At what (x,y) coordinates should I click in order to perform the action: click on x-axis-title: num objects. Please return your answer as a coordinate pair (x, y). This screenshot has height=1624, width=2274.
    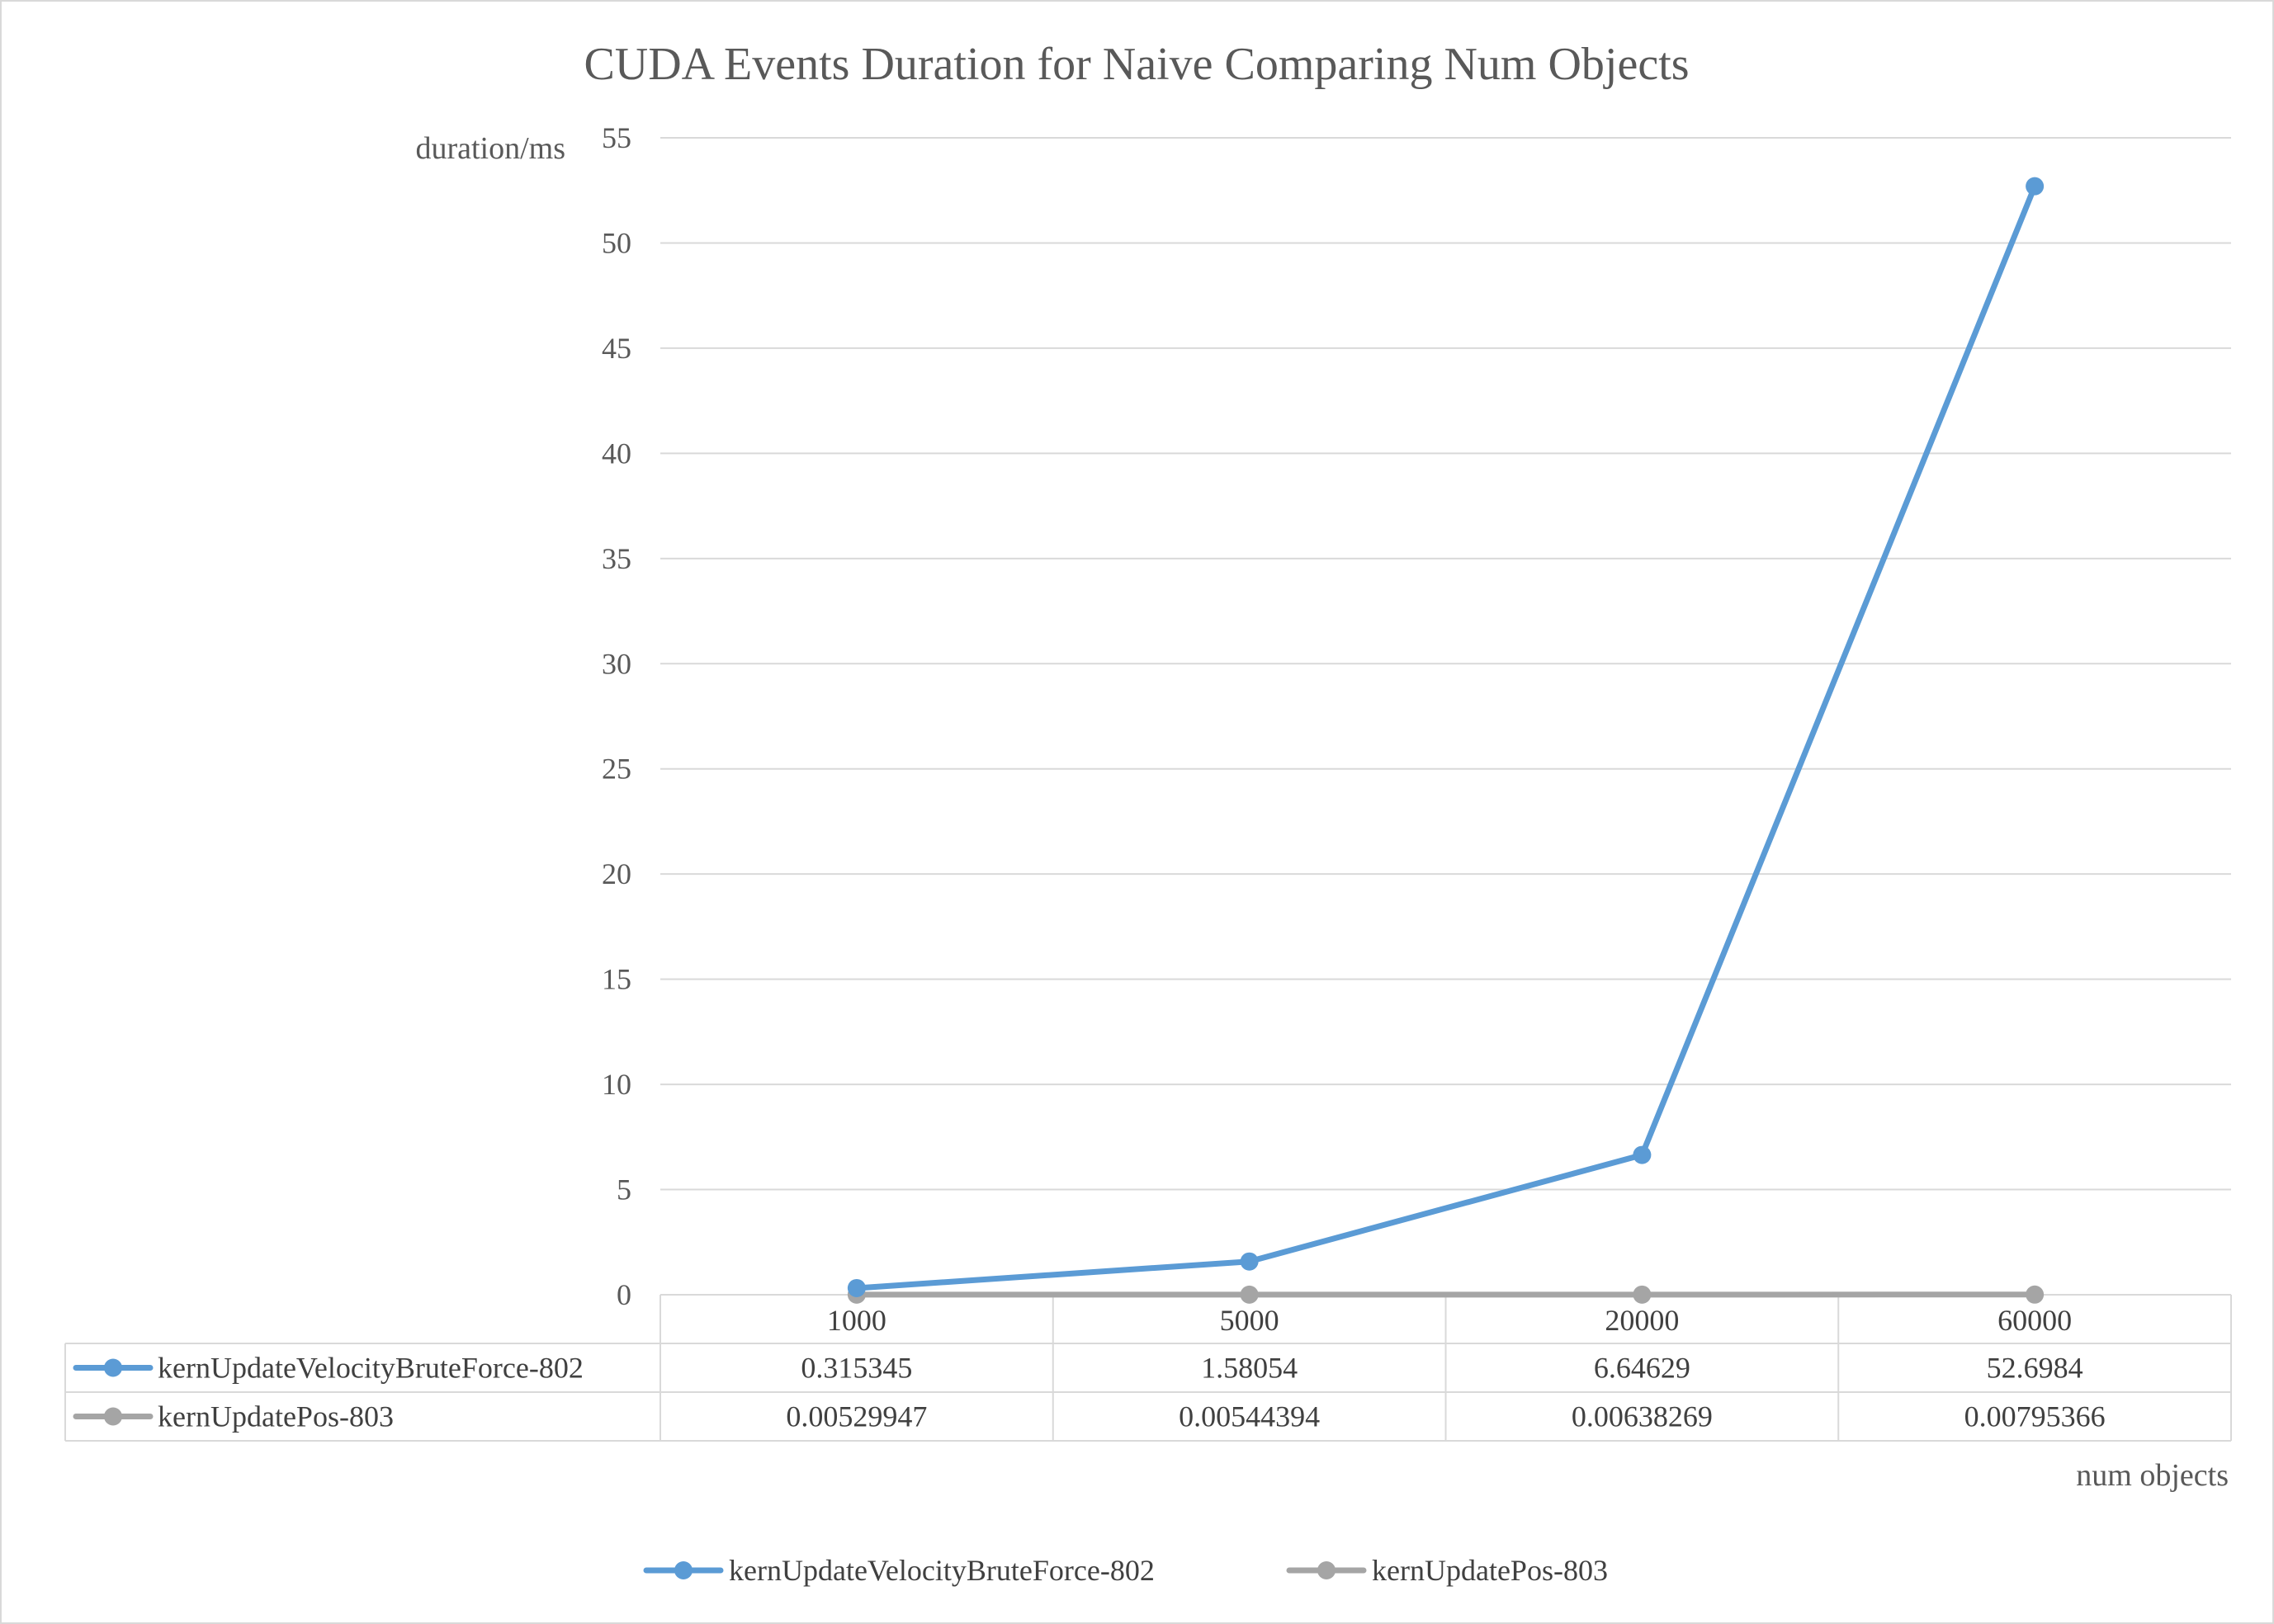
    Looking at the image, I should click on (2152, 1475).